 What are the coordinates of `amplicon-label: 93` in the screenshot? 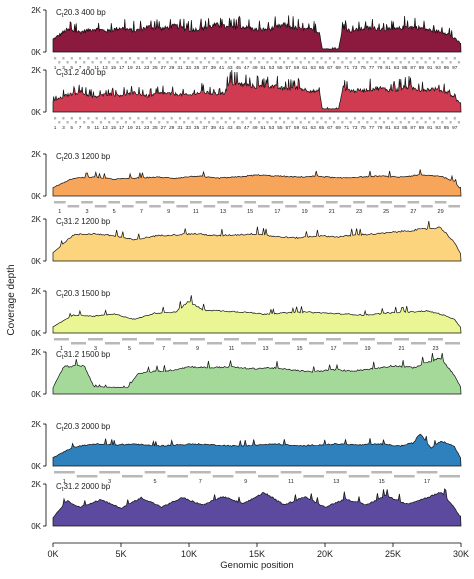 It's located at (438, 128).